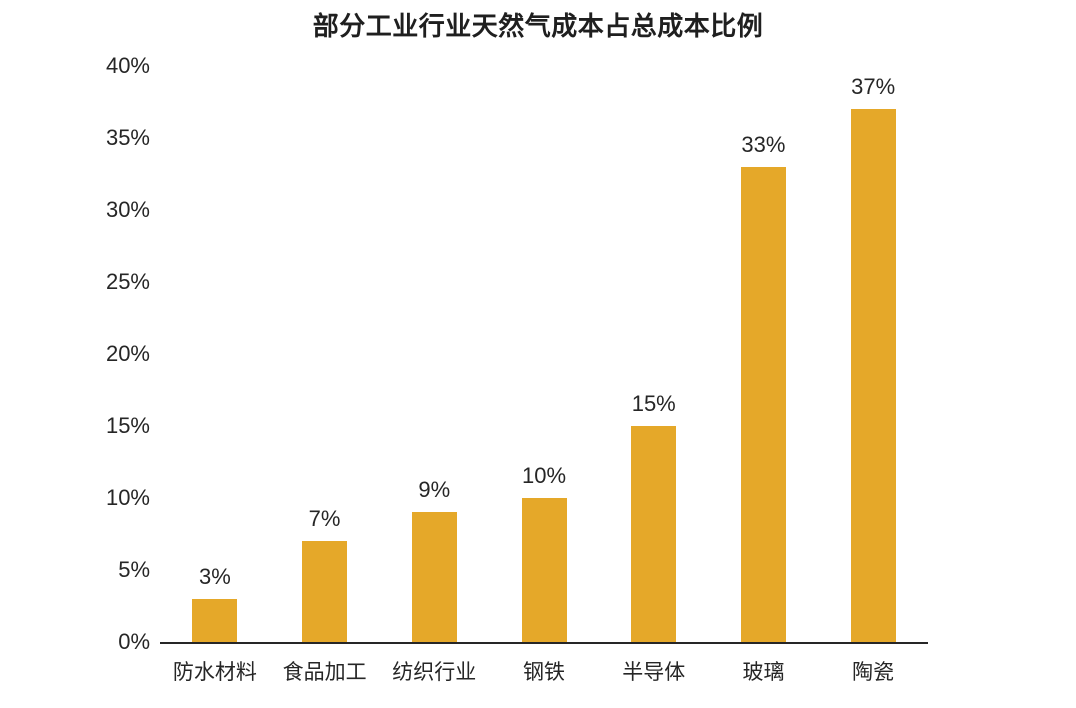 Image resolution: width=1076 pixels, height=708 pixels. Describe the element at coordinates (134, 569) in the screenshot. I see `y-tick-label: 5%` at that location.